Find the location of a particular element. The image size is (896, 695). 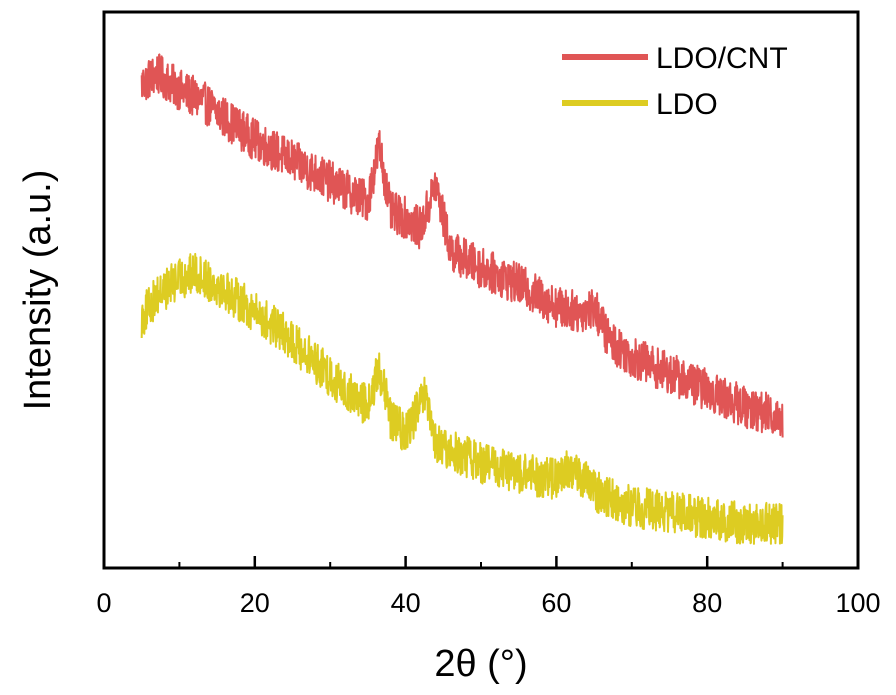

x-axis-title: 2θ (°) is located at coordinates (480, 664).